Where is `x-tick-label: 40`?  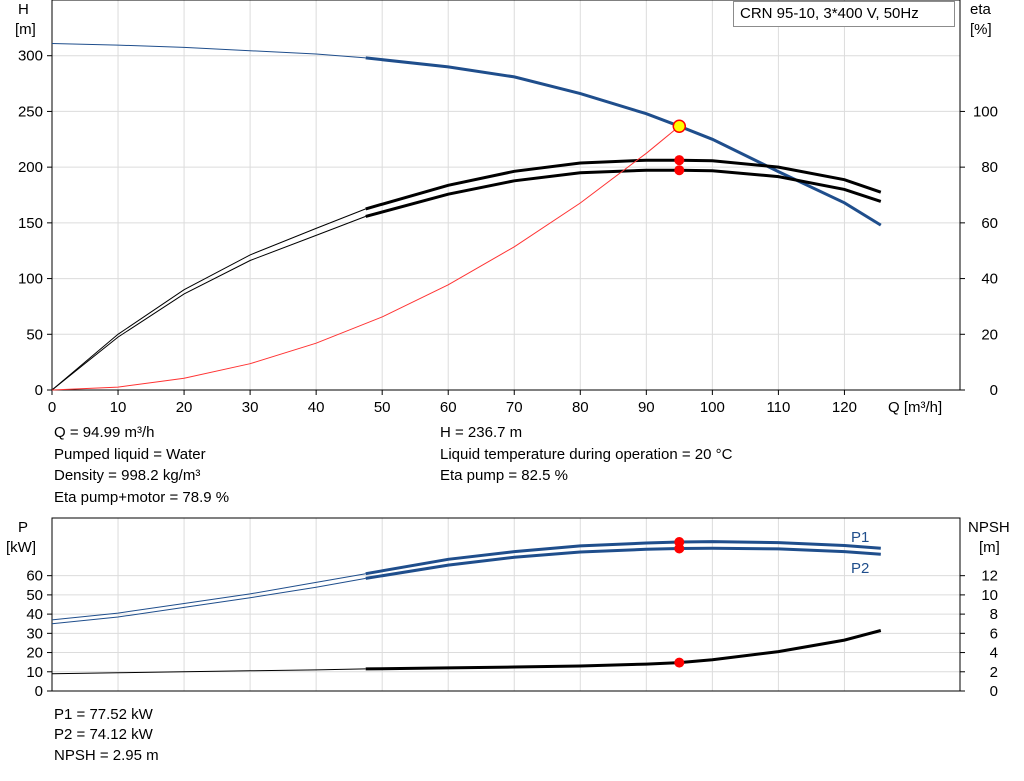
x-tick-label: 40 is located at coordinates (316, 407).